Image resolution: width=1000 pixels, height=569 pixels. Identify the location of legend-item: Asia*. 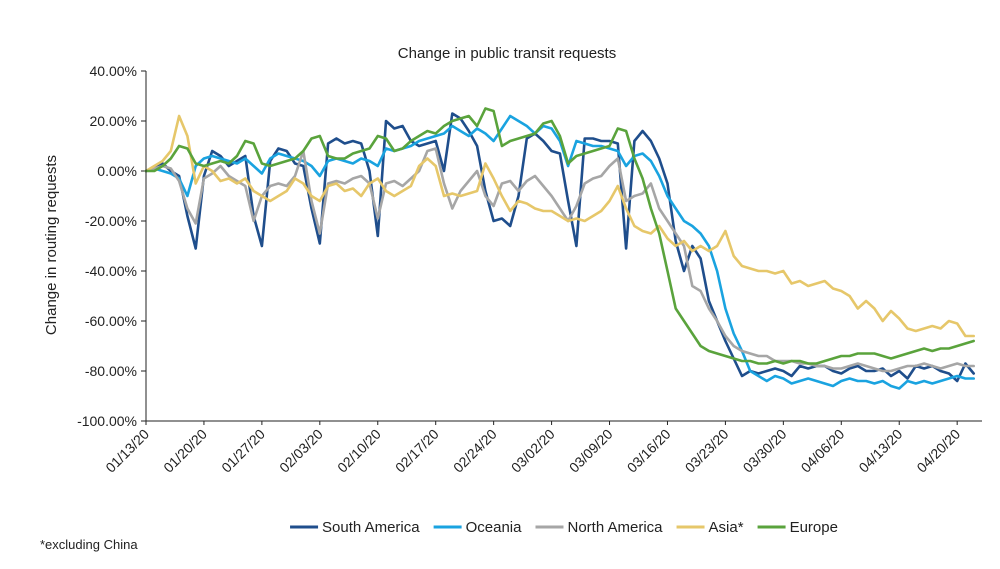
(710, 527).